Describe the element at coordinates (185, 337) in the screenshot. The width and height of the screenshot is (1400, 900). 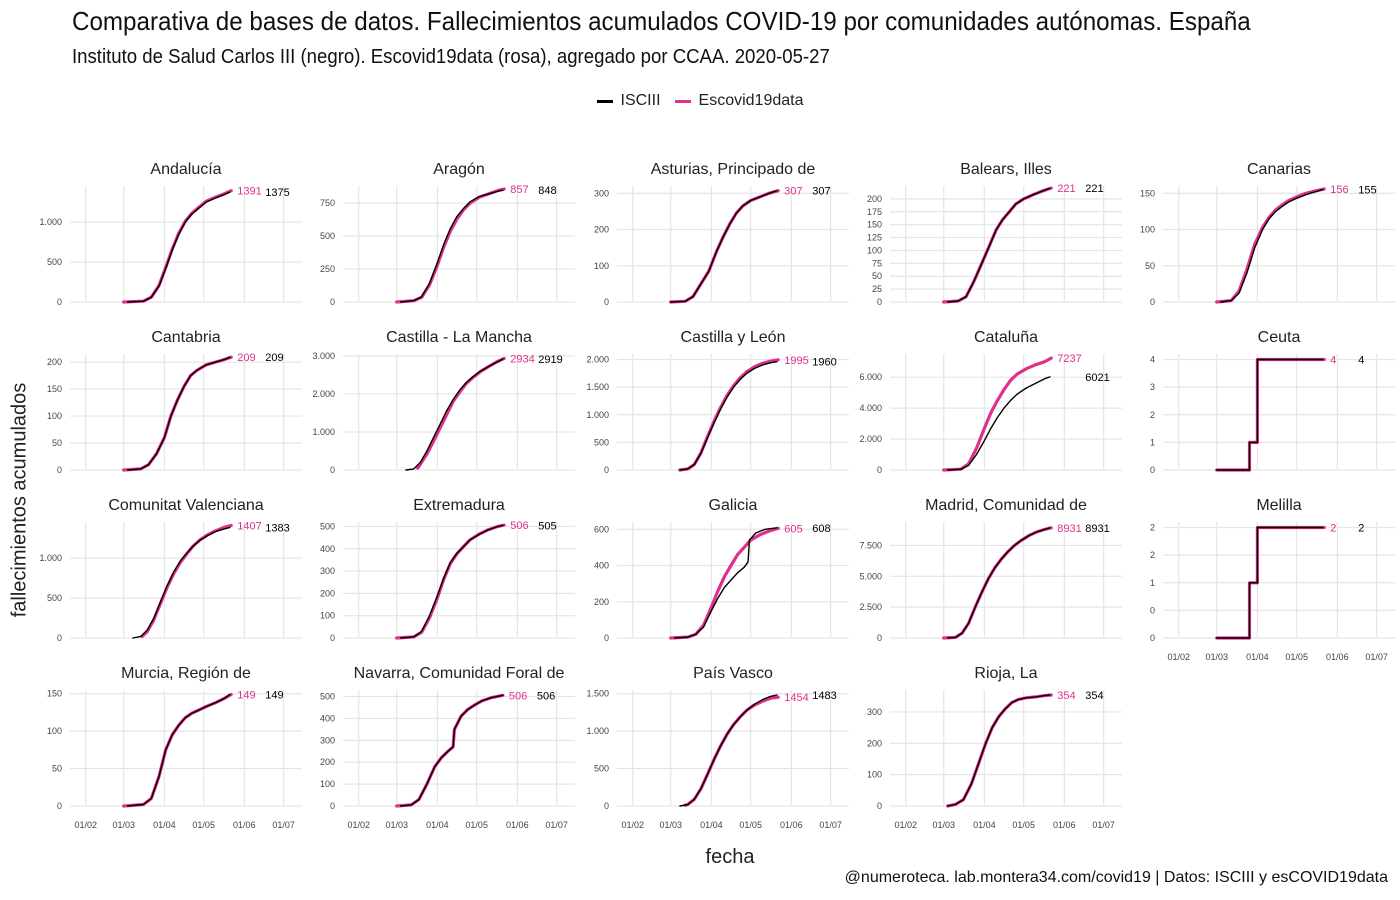
I see `panel-title: Cantabria` at that location.